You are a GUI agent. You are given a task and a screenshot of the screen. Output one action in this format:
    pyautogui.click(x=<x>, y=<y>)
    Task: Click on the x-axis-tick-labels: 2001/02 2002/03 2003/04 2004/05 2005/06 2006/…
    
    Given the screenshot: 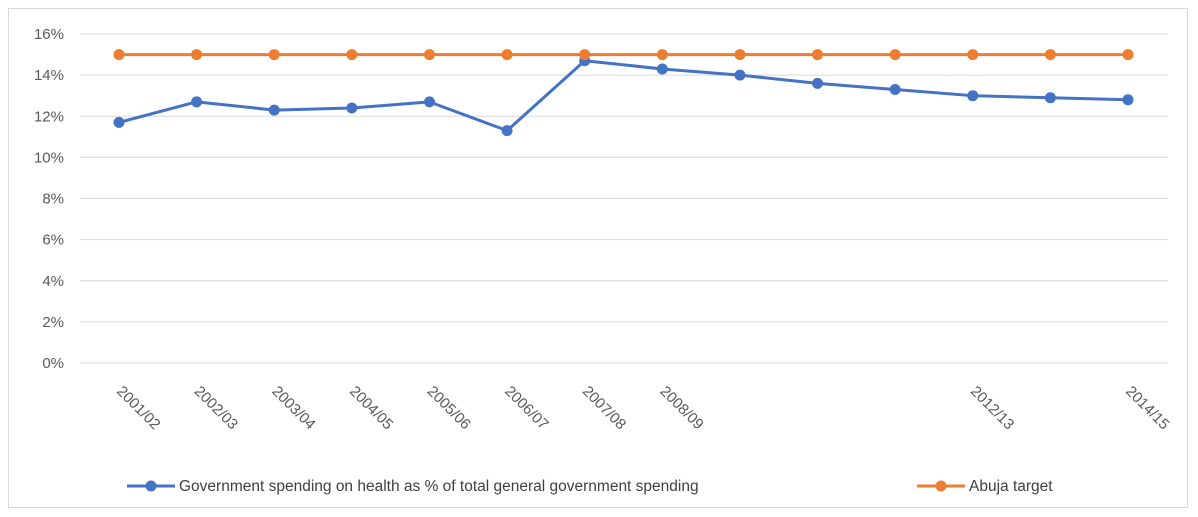 What is the action you would take?
    pyautogui.click(x=642, y=408)
    